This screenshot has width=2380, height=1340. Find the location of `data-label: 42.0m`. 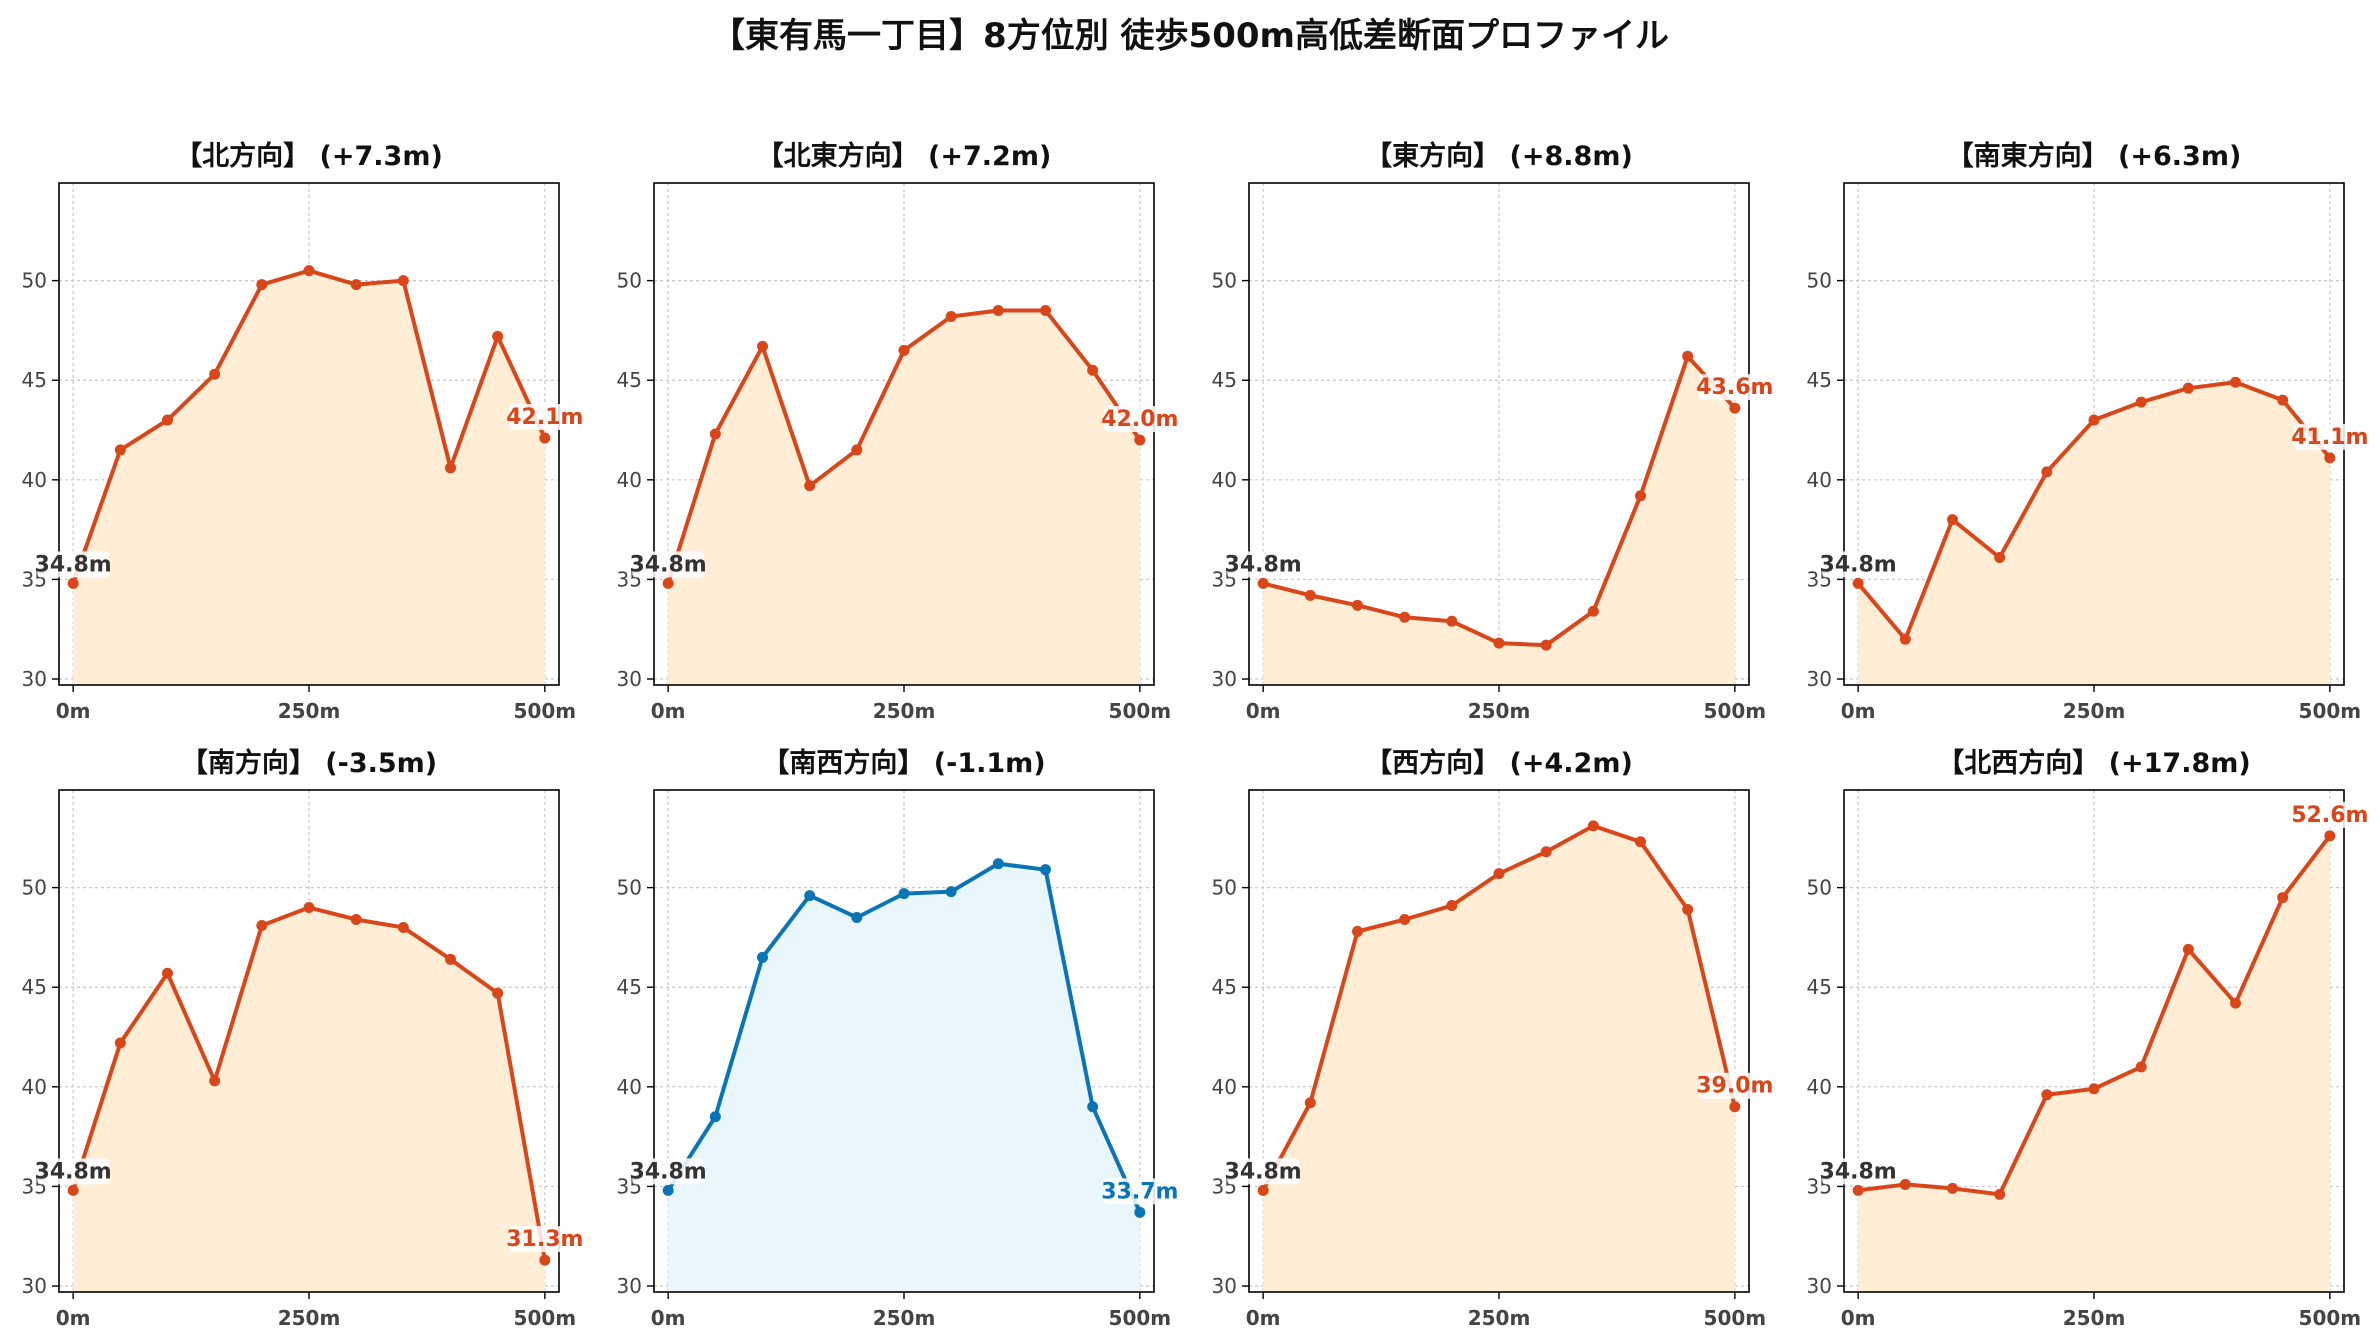

data-label: 42.0m is located at coordinates (1139, 418).